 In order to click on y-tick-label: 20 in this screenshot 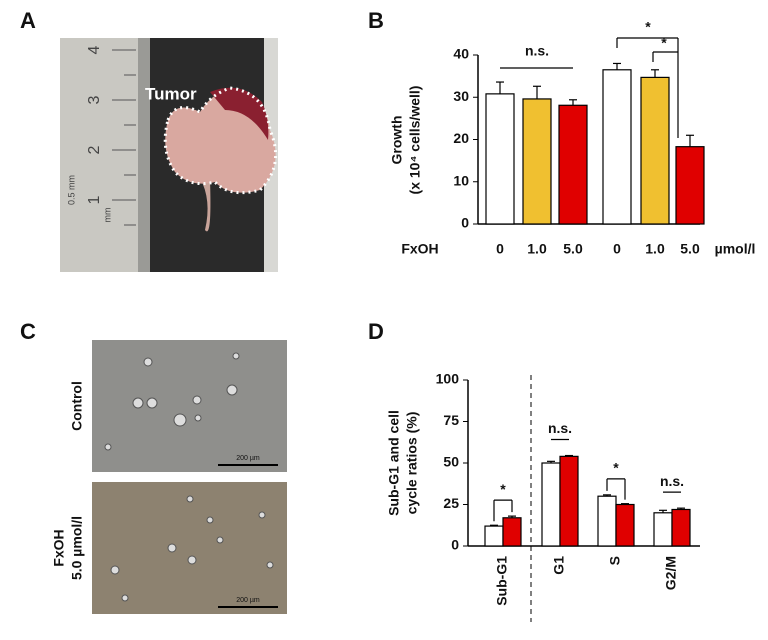, I will do `click(461, 138)`.